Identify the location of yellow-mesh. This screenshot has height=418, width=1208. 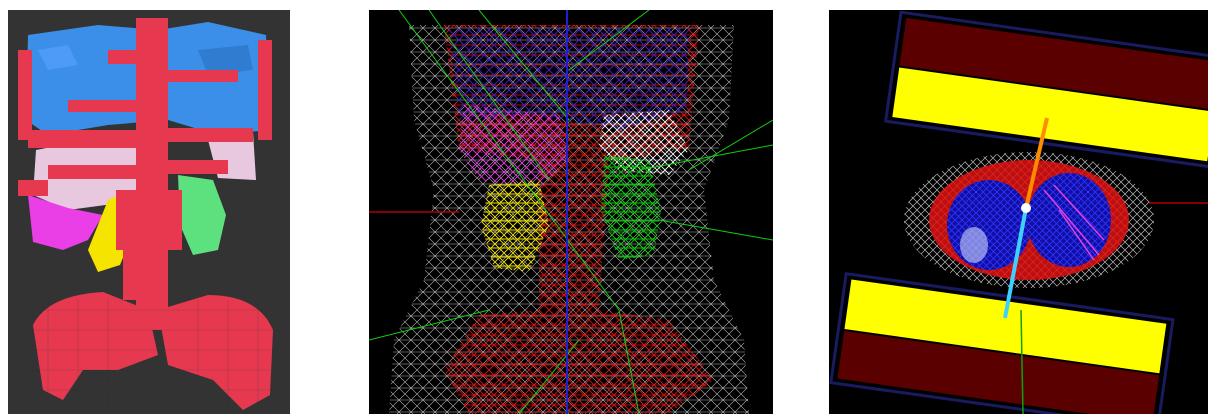
(515, 226).